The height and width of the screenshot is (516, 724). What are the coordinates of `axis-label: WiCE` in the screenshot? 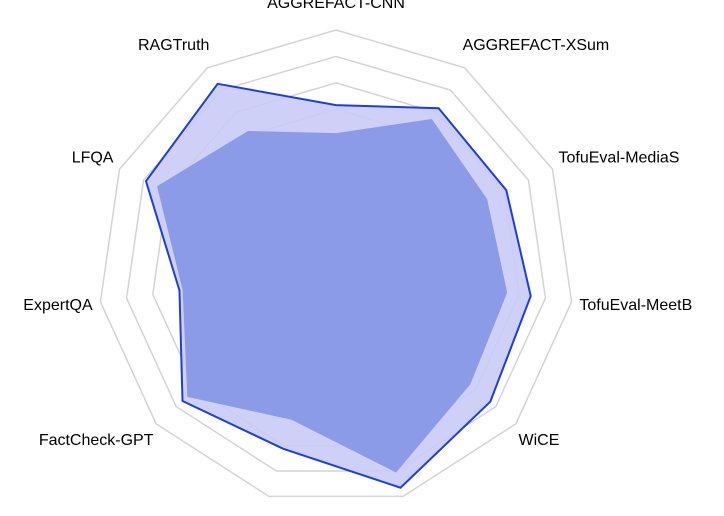 It's located at (538, 440).